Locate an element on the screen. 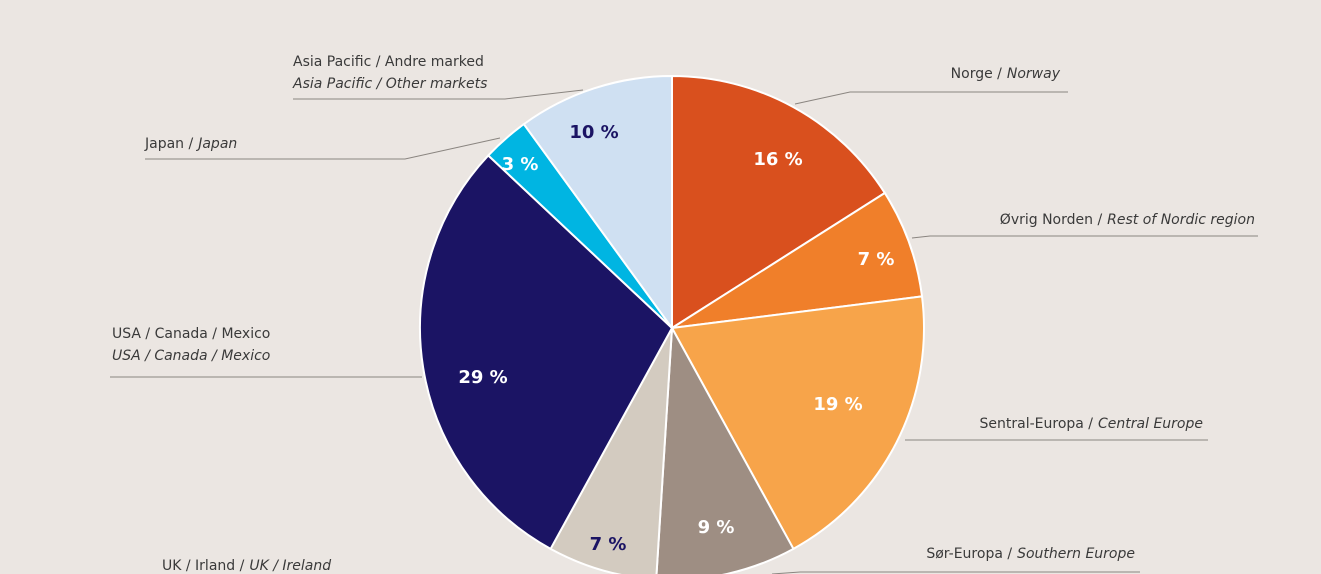  category-name: USA / Canada / Mexico is located at coordinates (191, 334).